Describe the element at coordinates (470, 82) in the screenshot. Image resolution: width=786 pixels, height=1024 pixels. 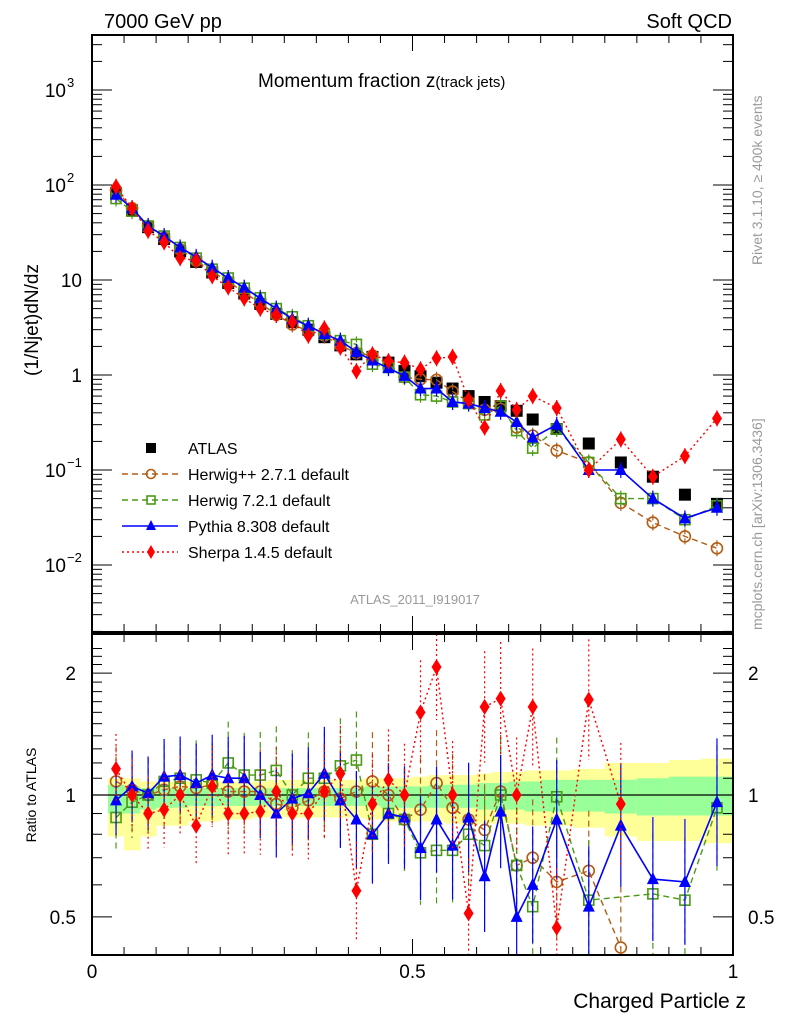
I see `plot-title-sub: (track jets)` at that location.